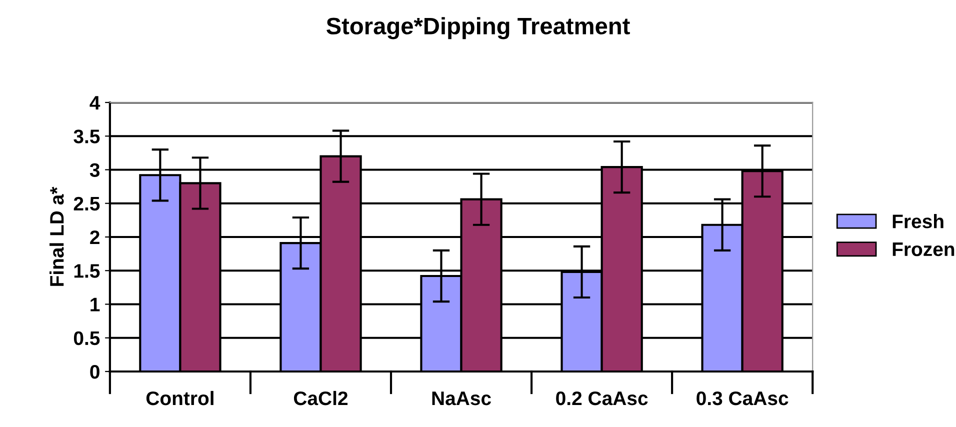 This screenshot has height=427, width=956. Describe the element at coordinates (57, 236) in the screenshot. I see `y-axis-title: Final LD a*` at that location.